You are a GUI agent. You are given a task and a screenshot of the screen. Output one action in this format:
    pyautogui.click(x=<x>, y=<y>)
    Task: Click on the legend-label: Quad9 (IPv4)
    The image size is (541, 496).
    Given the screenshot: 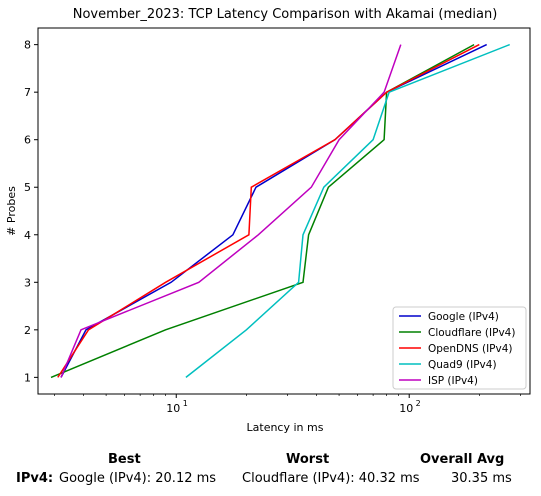 What is the action you would take?
    pyautogui.click(x=462, y=365)
    